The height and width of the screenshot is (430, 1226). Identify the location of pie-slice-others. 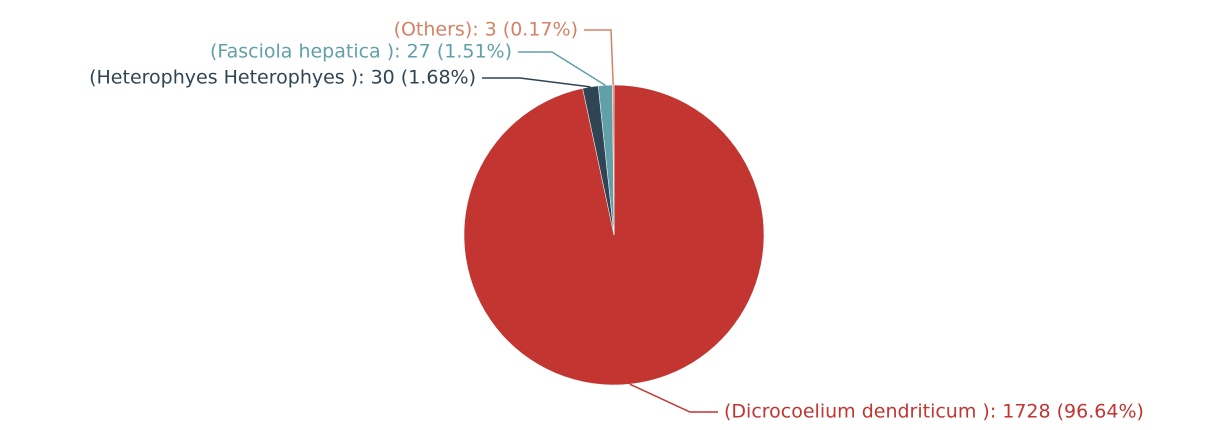
(613, 160).